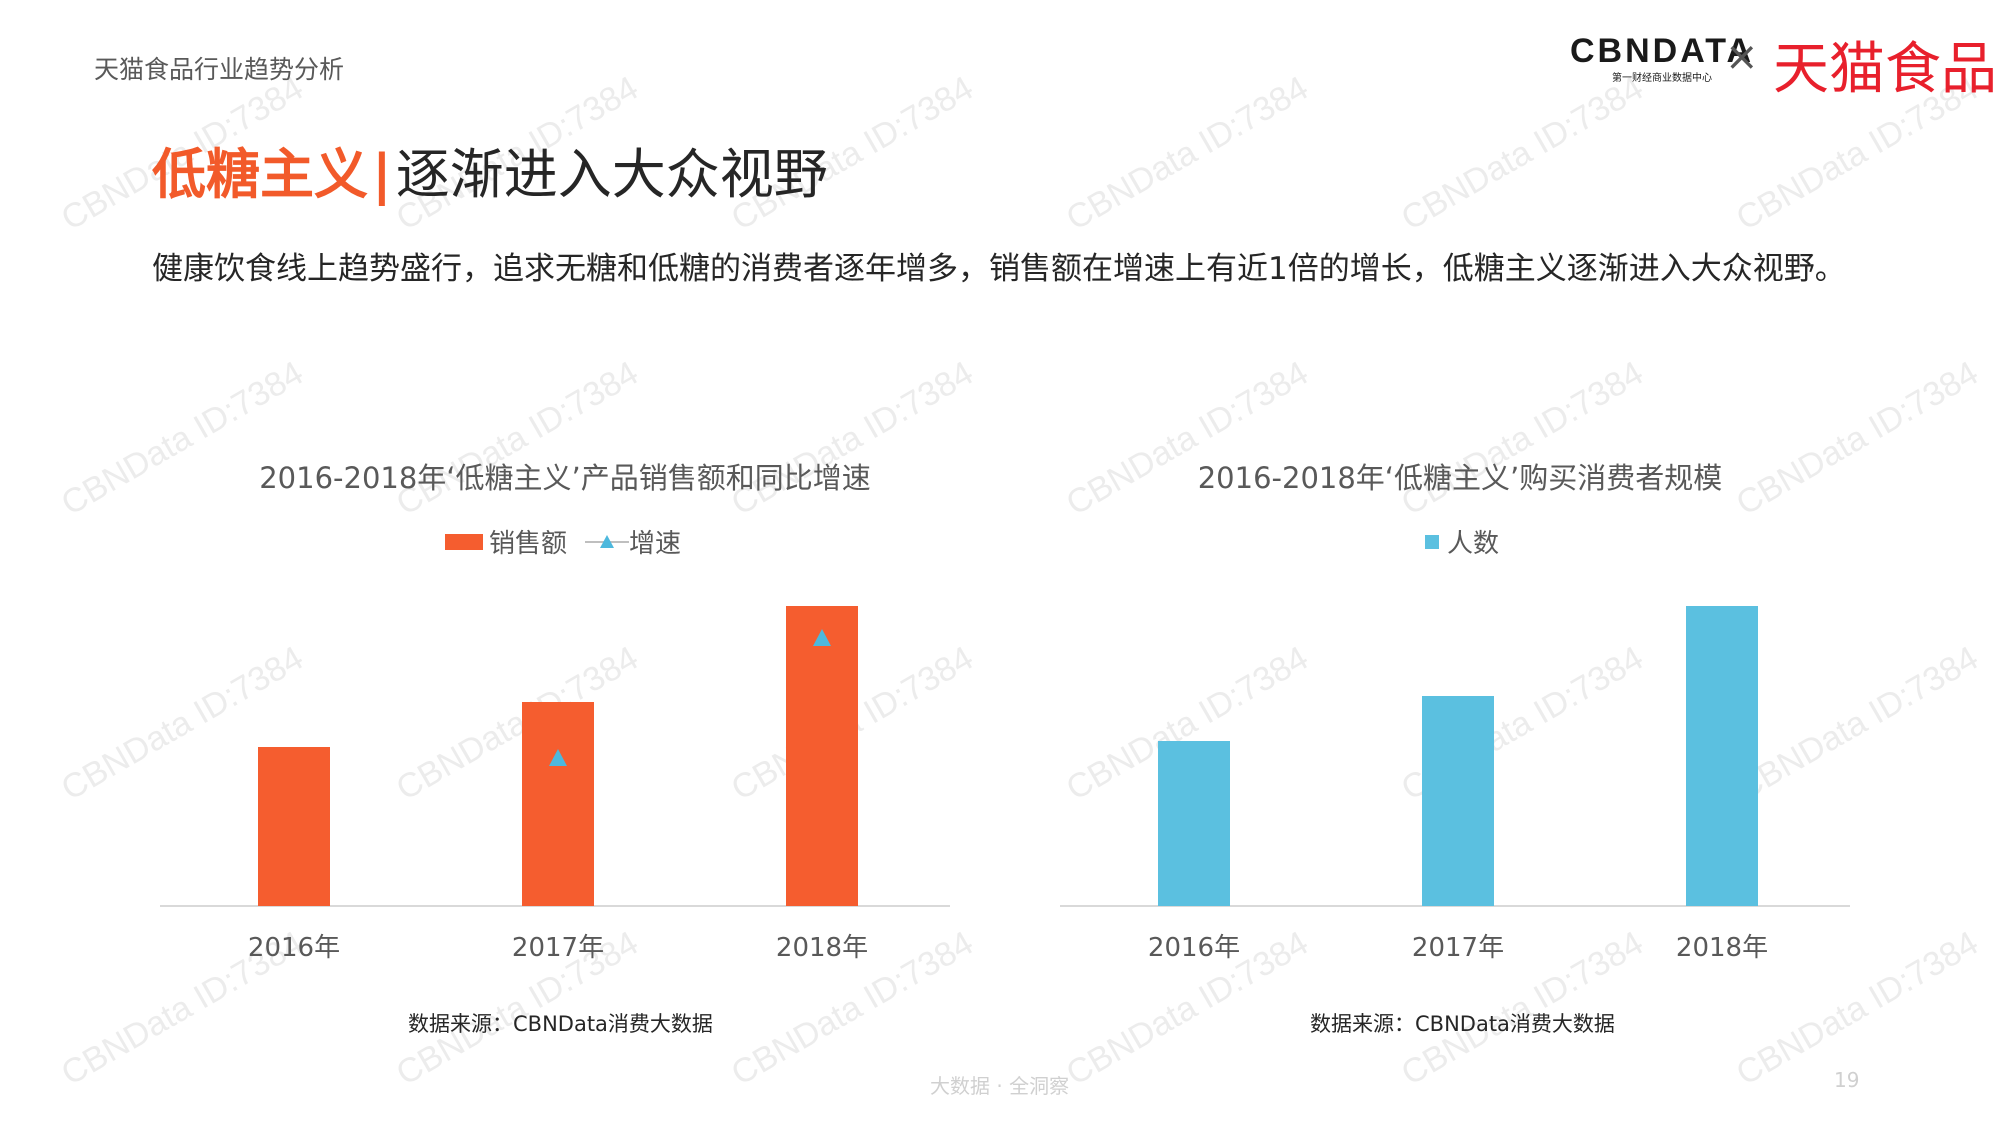 The image size is (2000, 1125). Describe the element at coordinates (219, 69) in the screenshot. I see `report-title: 天猫食品行业趋势分析` at that location.